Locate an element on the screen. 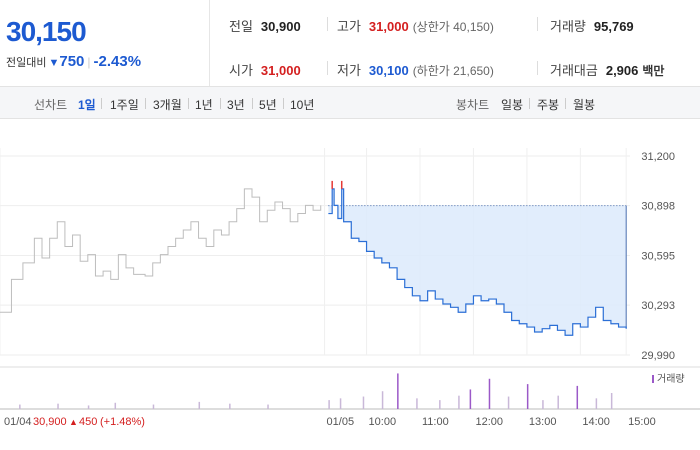  footer-date: 01/04 is located at coordinates (18, 422).